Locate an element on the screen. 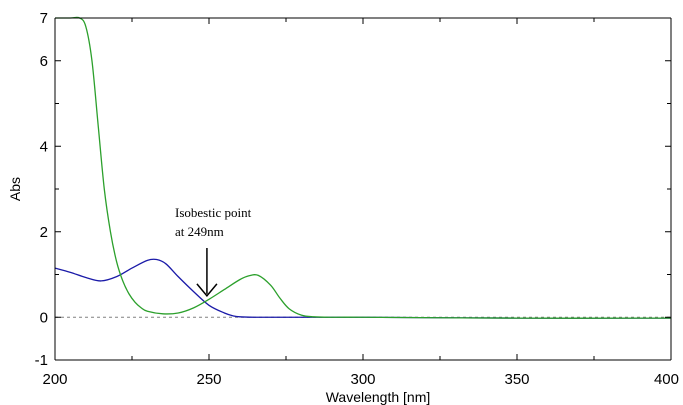 This screenshot has height=405, width=683. annotation-arrow-head is located at coordinates (207, 290).